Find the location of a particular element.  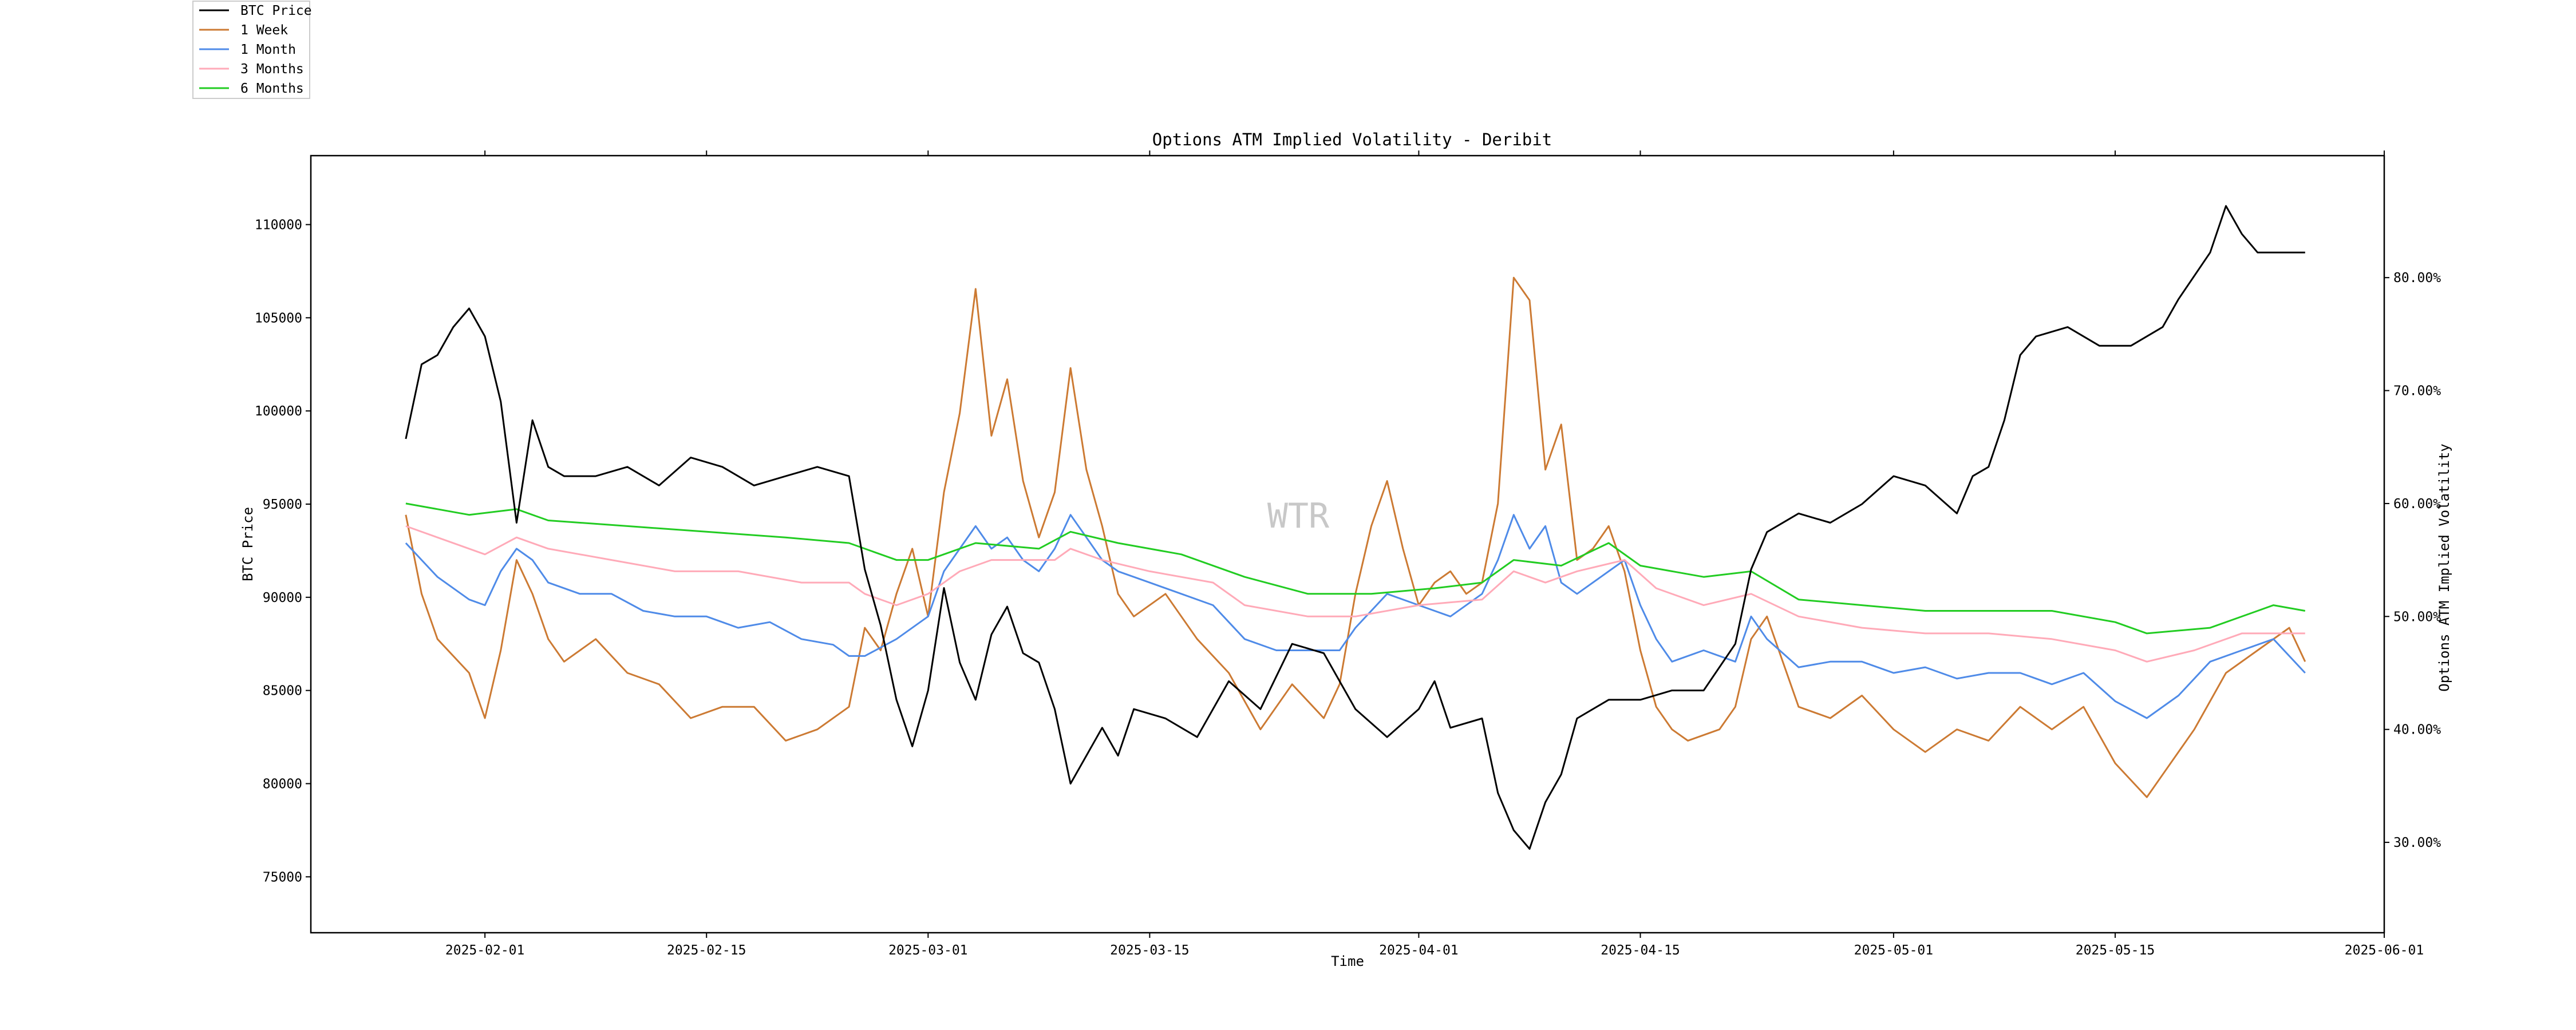

x-tick-label: 2025-04-15 is located at coordinates (1640, 950).